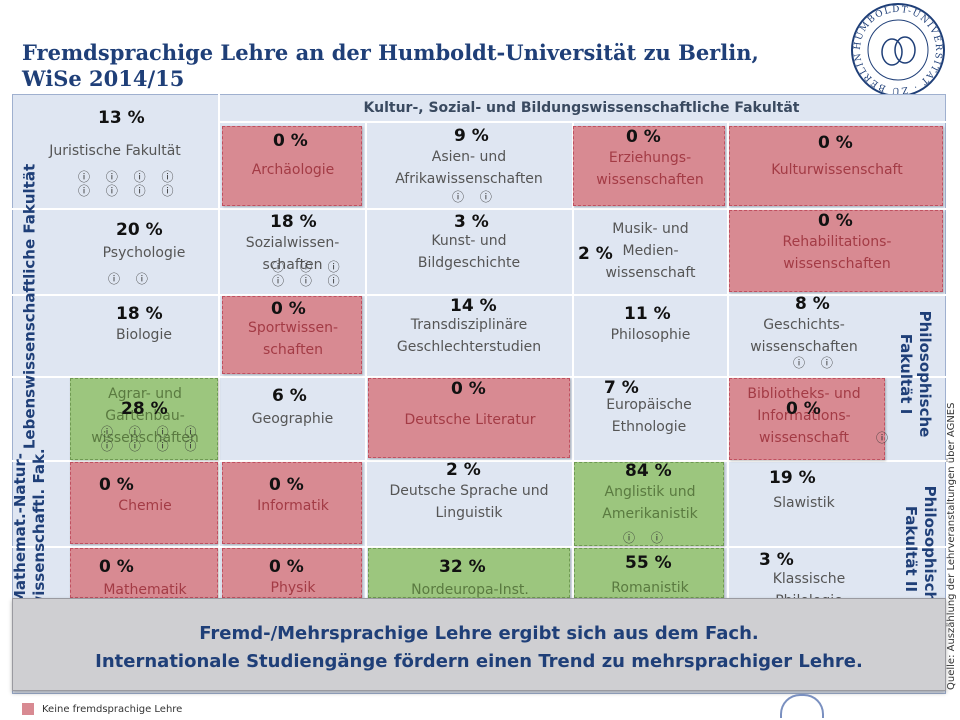  I want to click on subject-name: Informatik, so click(293, 506).